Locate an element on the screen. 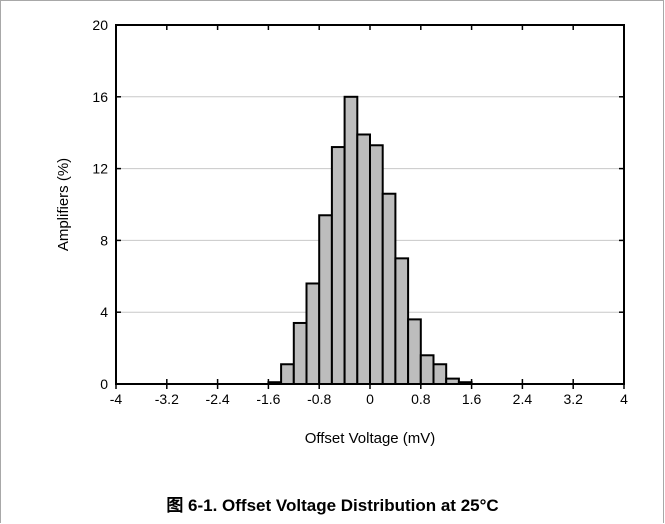 This screenshot has width=665, height=524. y-tick-label-3: 12 is located at coordinates (100, 169).